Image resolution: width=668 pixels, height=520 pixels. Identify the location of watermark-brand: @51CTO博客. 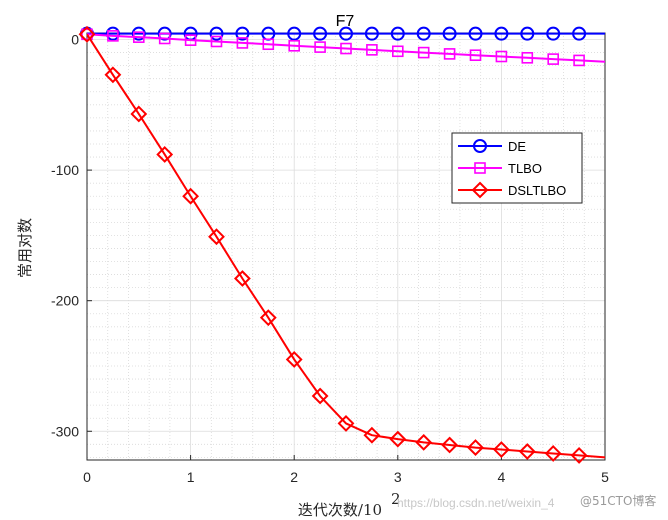
(618, 500).